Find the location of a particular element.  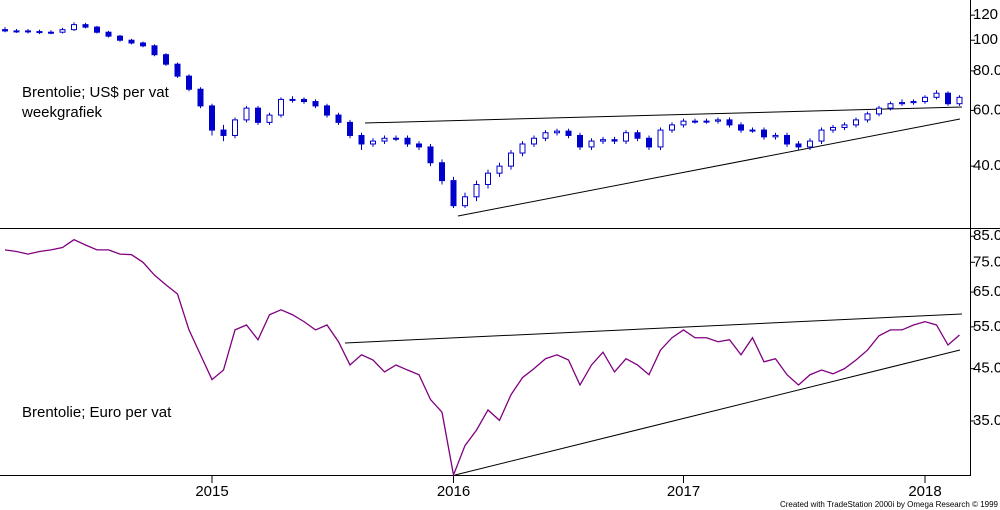

y-tick-label: 55.0 is located at coordinates (986, 326).